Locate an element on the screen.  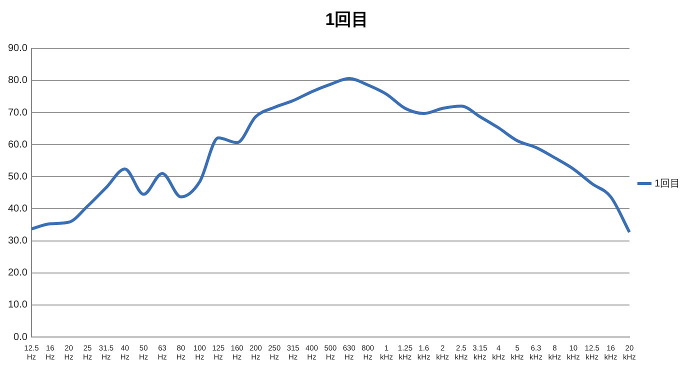
y-tick-label: 30.0 is located at coordinates (18, 241).